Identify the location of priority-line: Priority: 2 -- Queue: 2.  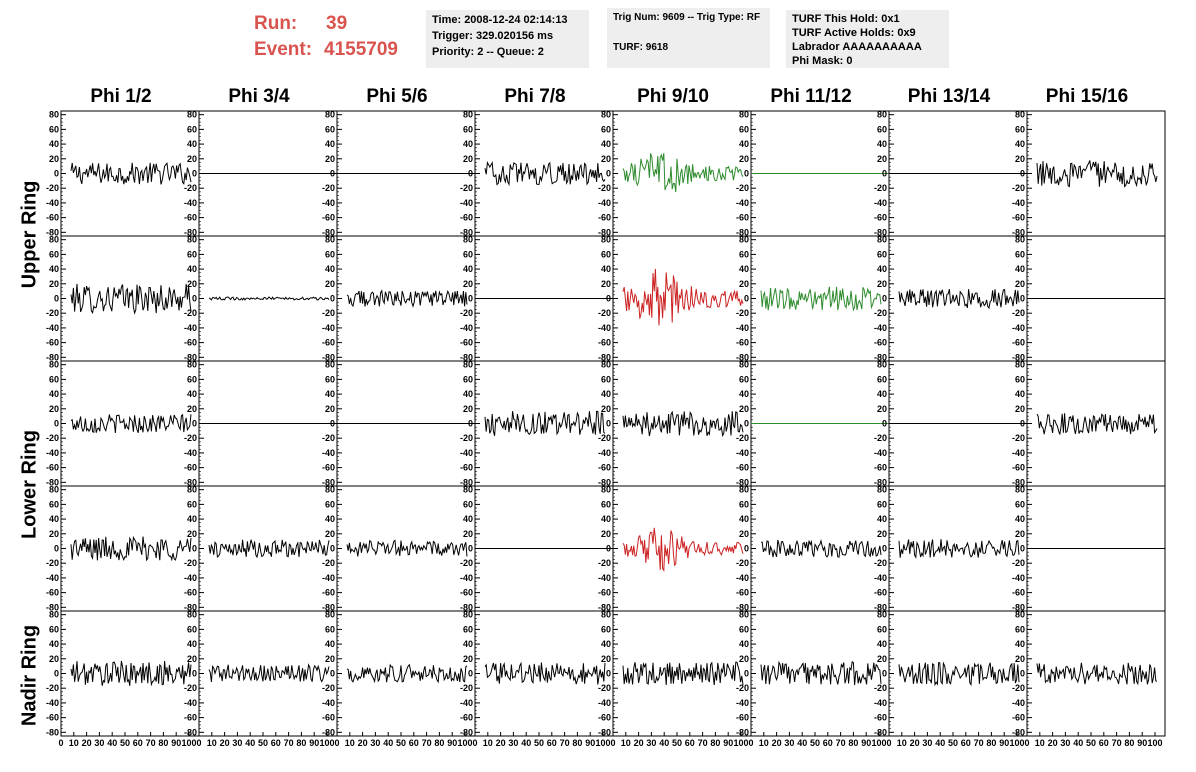
(488, 52).